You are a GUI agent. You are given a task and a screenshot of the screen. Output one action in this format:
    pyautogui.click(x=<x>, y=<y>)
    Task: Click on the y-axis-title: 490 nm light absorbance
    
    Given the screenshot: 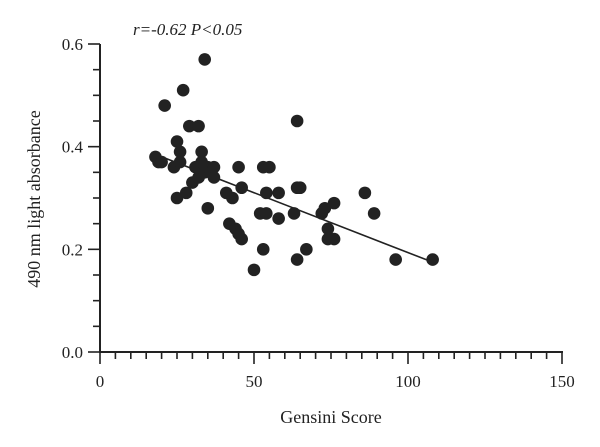 What is the action you would take?
    pyautogui.click(x=34, y=198)
    